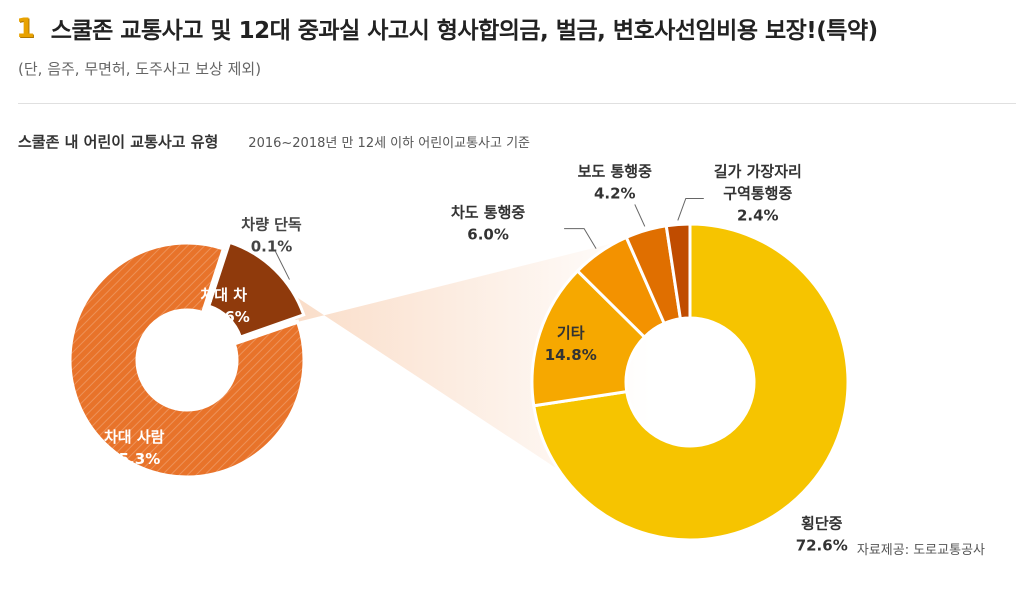  Describe the element at coordinates (678, 271) in the screenshot. I see `slice-roadside` at that location.